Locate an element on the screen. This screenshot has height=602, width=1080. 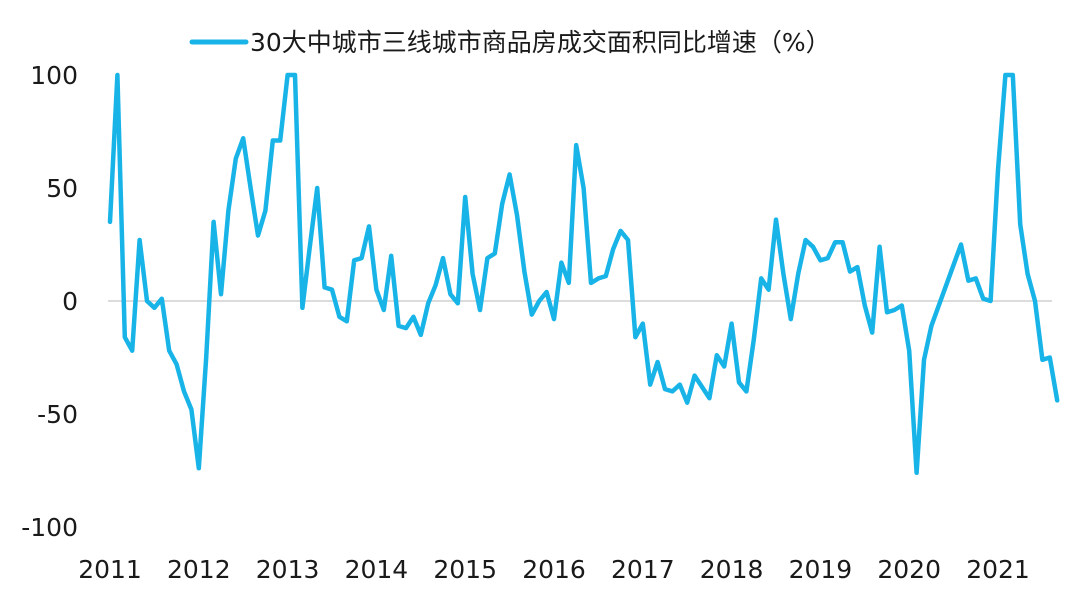
x-tick-label: 2018 is located at coordinates (732, 569).